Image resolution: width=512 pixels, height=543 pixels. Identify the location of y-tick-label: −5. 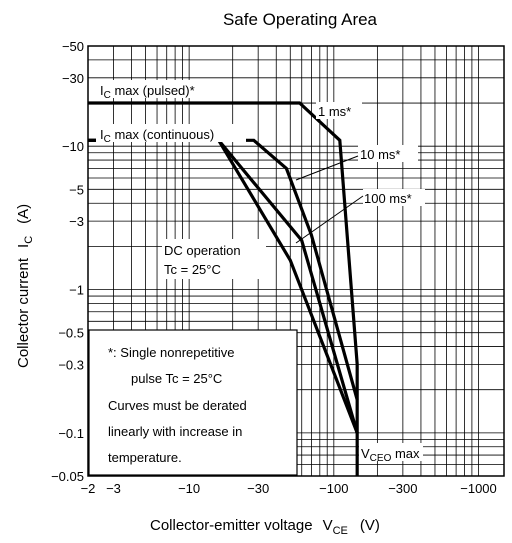
(76, 189).